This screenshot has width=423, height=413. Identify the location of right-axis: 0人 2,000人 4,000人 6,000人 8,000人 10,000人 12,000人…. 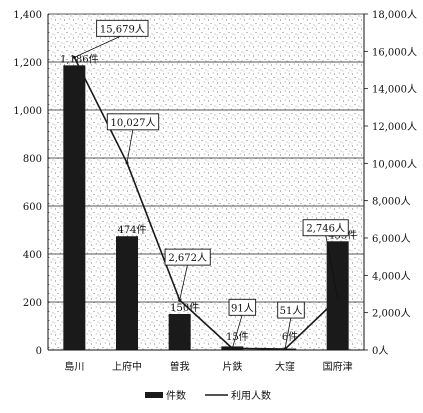
(390, 183).